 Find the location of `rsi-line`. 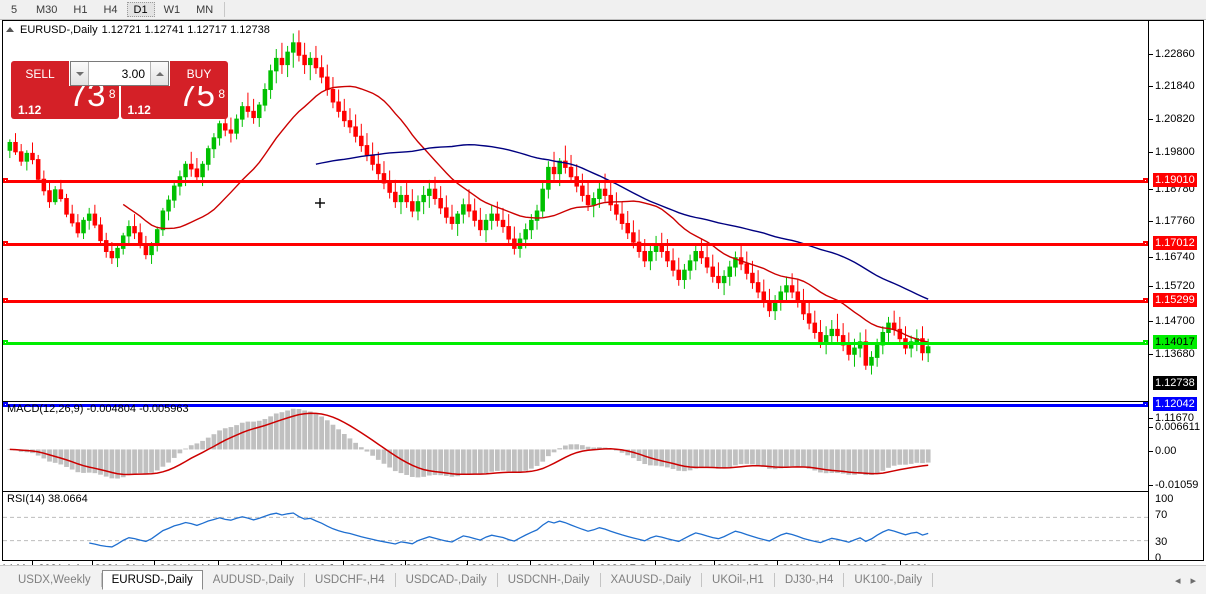

rsi-line is located at coordinates (509, 530).